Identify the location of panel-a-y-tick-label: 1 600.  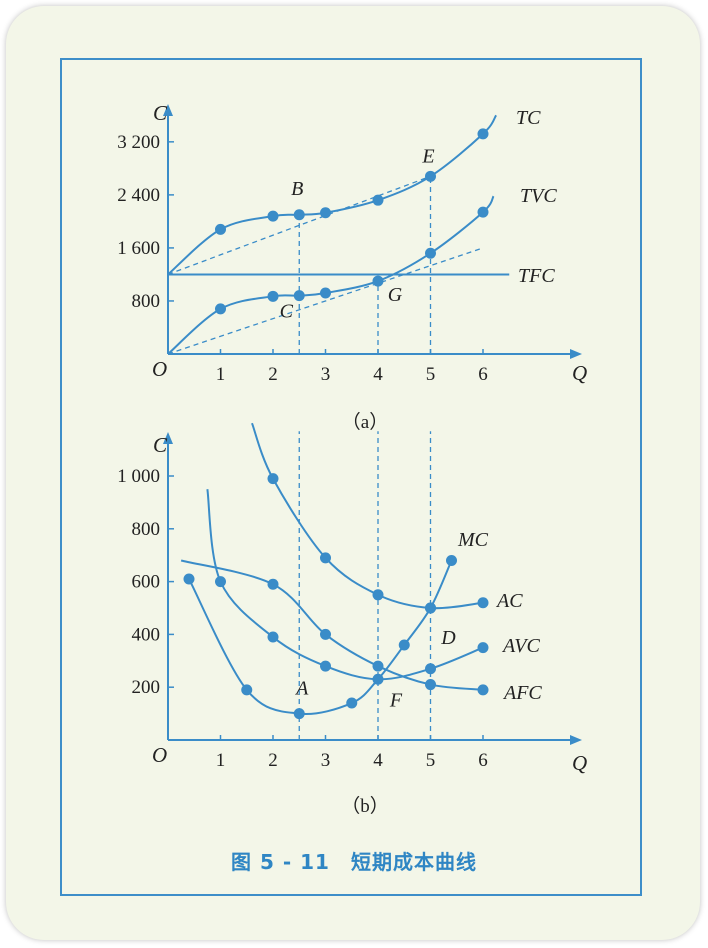
(138, 248).